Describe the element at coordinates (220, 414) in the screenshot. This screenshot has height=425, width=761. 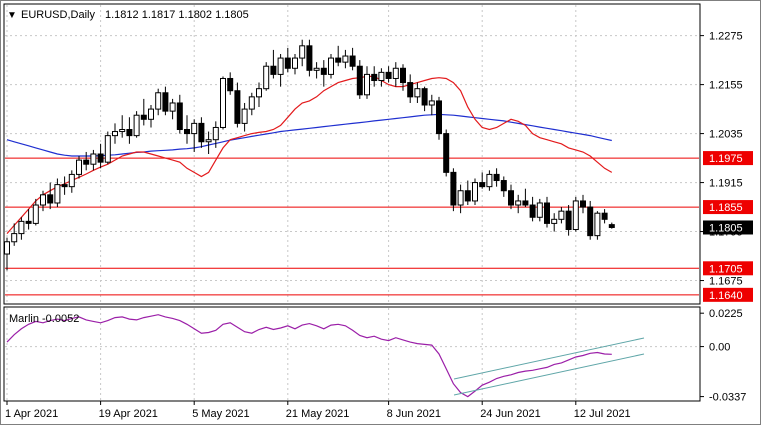
I see `time-tick-label: 5 May 2021` at that location.